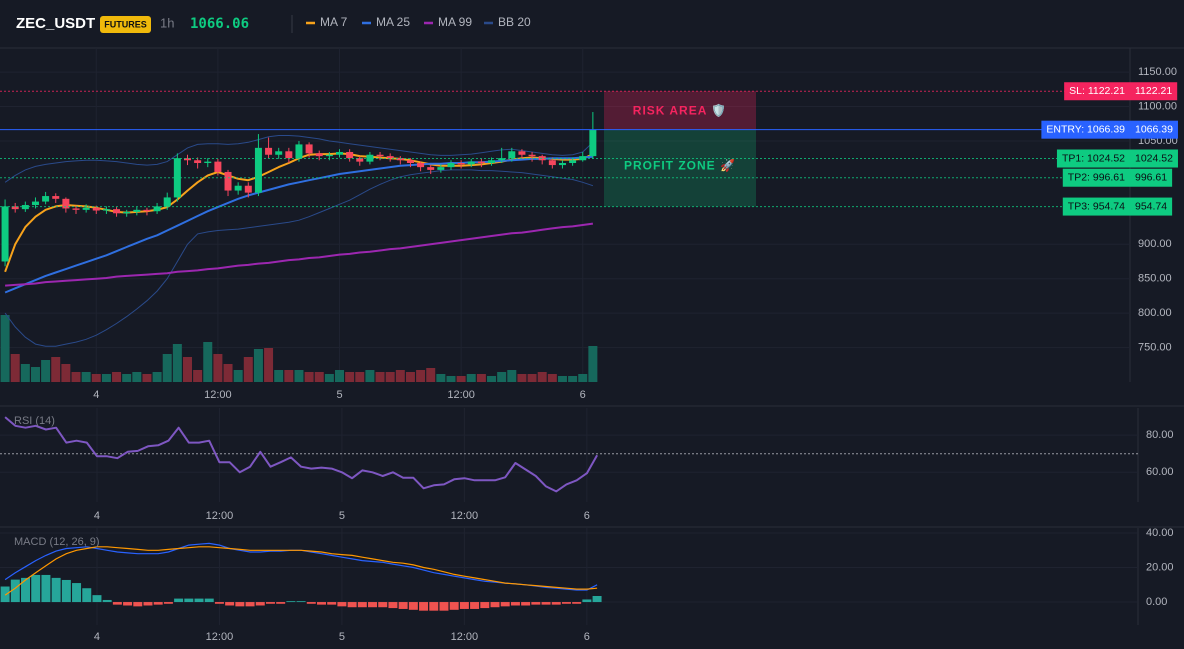  I want to click on pane-title: RSI (14), so click(34, 421).